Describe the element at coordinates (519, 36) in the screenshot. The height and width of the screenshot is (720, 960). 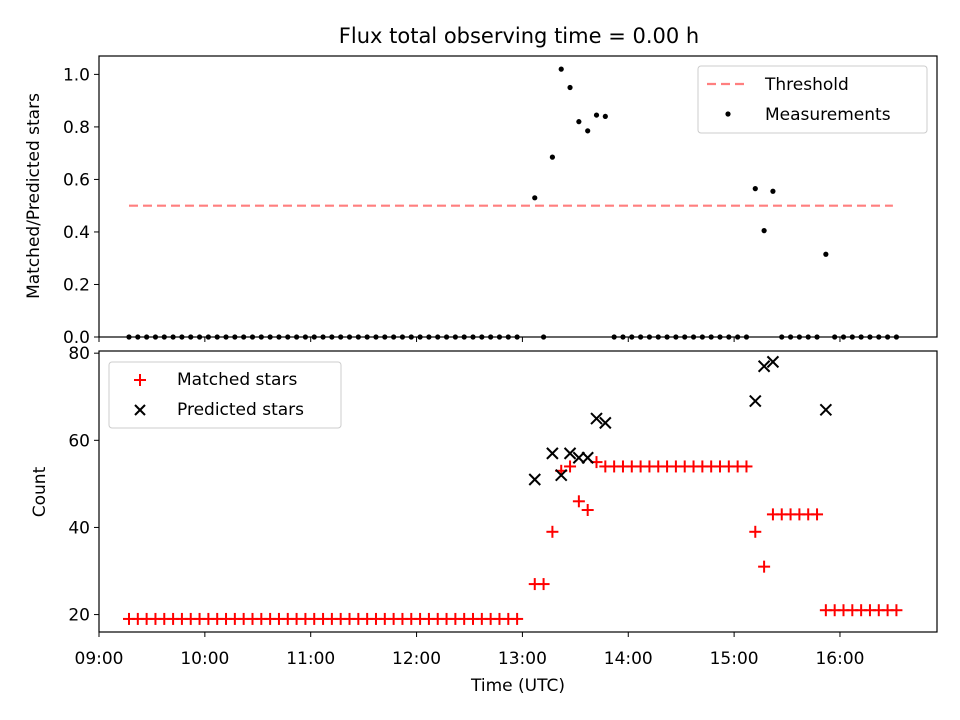
I see `chart-title: Flux total observing time = 0.00 h` at that location.